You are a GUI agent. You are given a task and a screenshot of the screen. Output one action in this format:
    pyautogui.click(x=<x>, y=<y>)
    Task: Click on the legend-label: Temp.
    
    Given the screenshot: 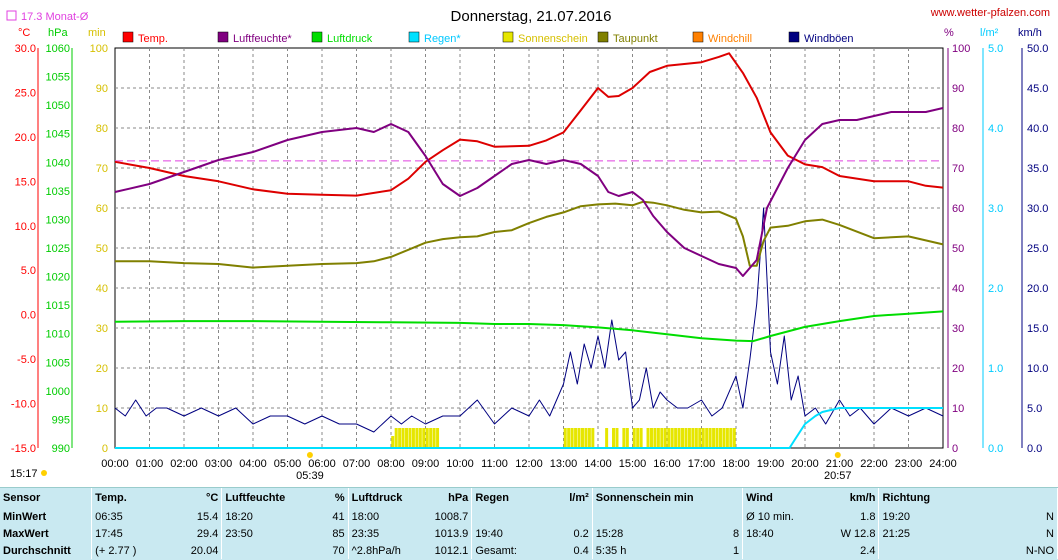 What is the action you would take?
    pyautogui.click(x=153, y=39)
    